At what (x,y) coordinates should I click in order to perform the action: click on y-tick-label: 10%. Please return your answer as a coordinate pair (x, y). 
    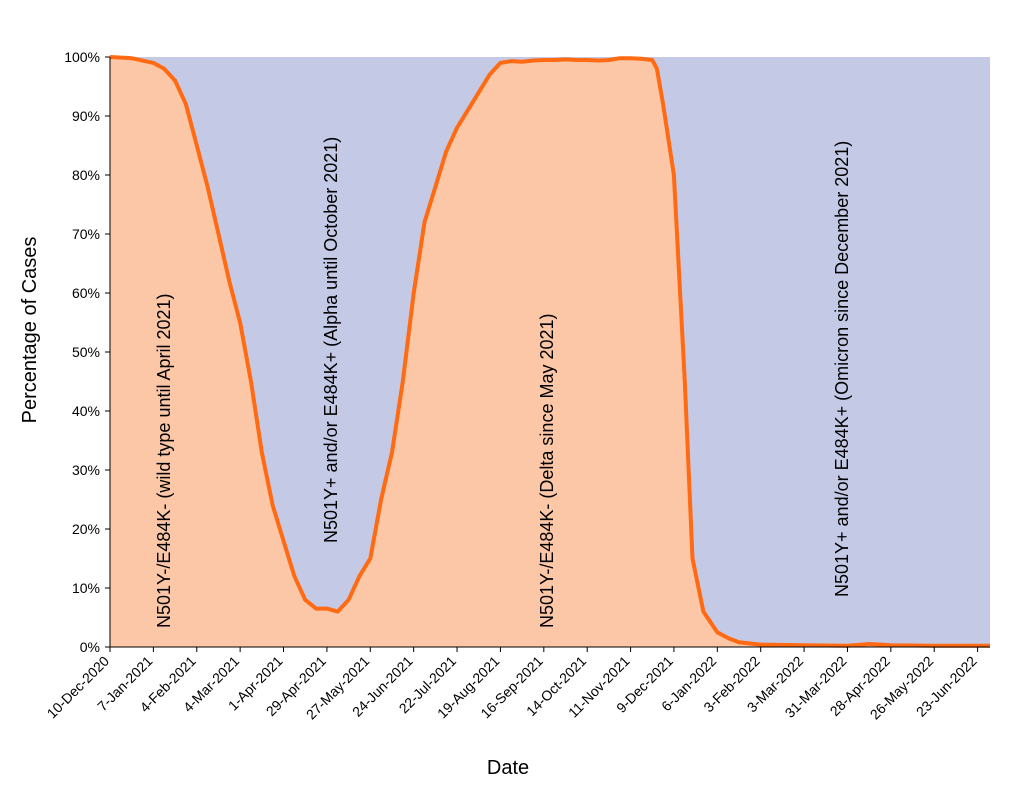
    Looking at the image, I should click on (86, 588).